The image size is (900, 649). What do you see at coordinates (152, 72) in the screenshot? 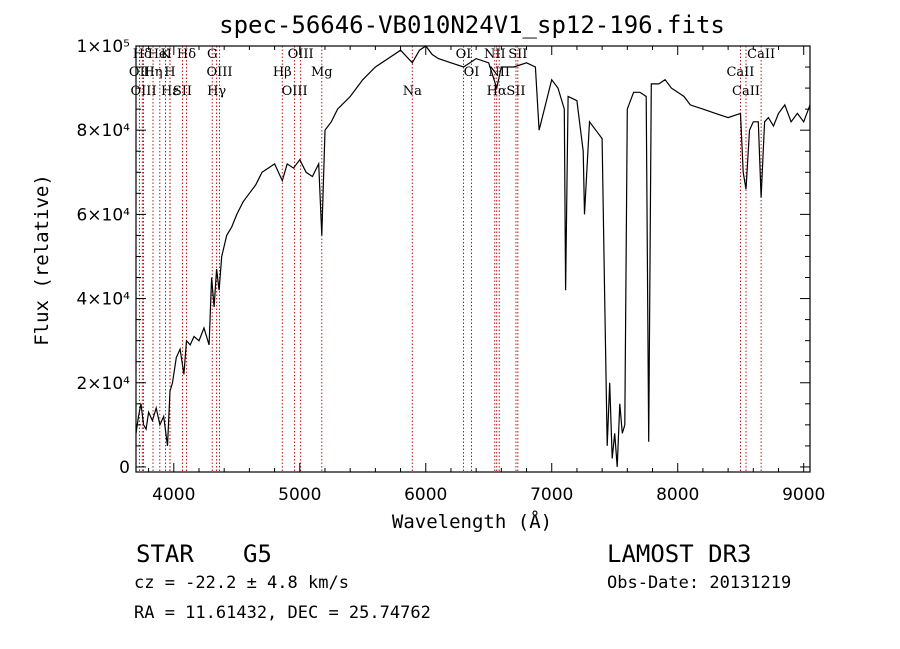
I see `marker-label: Hη` at bounding box center [152, 72].